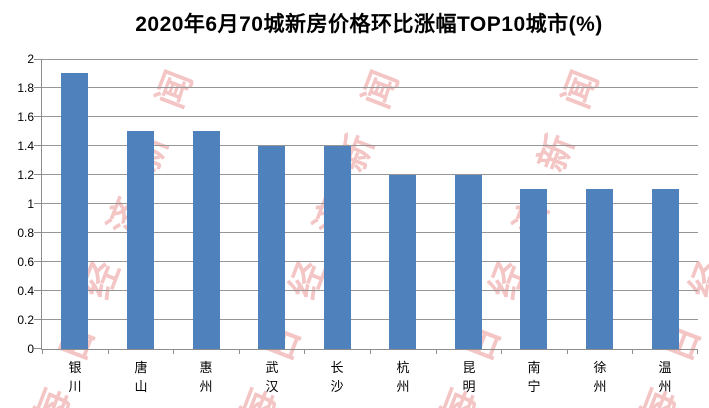  I want to click on y-axis-tick-label: 0.8, so click(25, 233).